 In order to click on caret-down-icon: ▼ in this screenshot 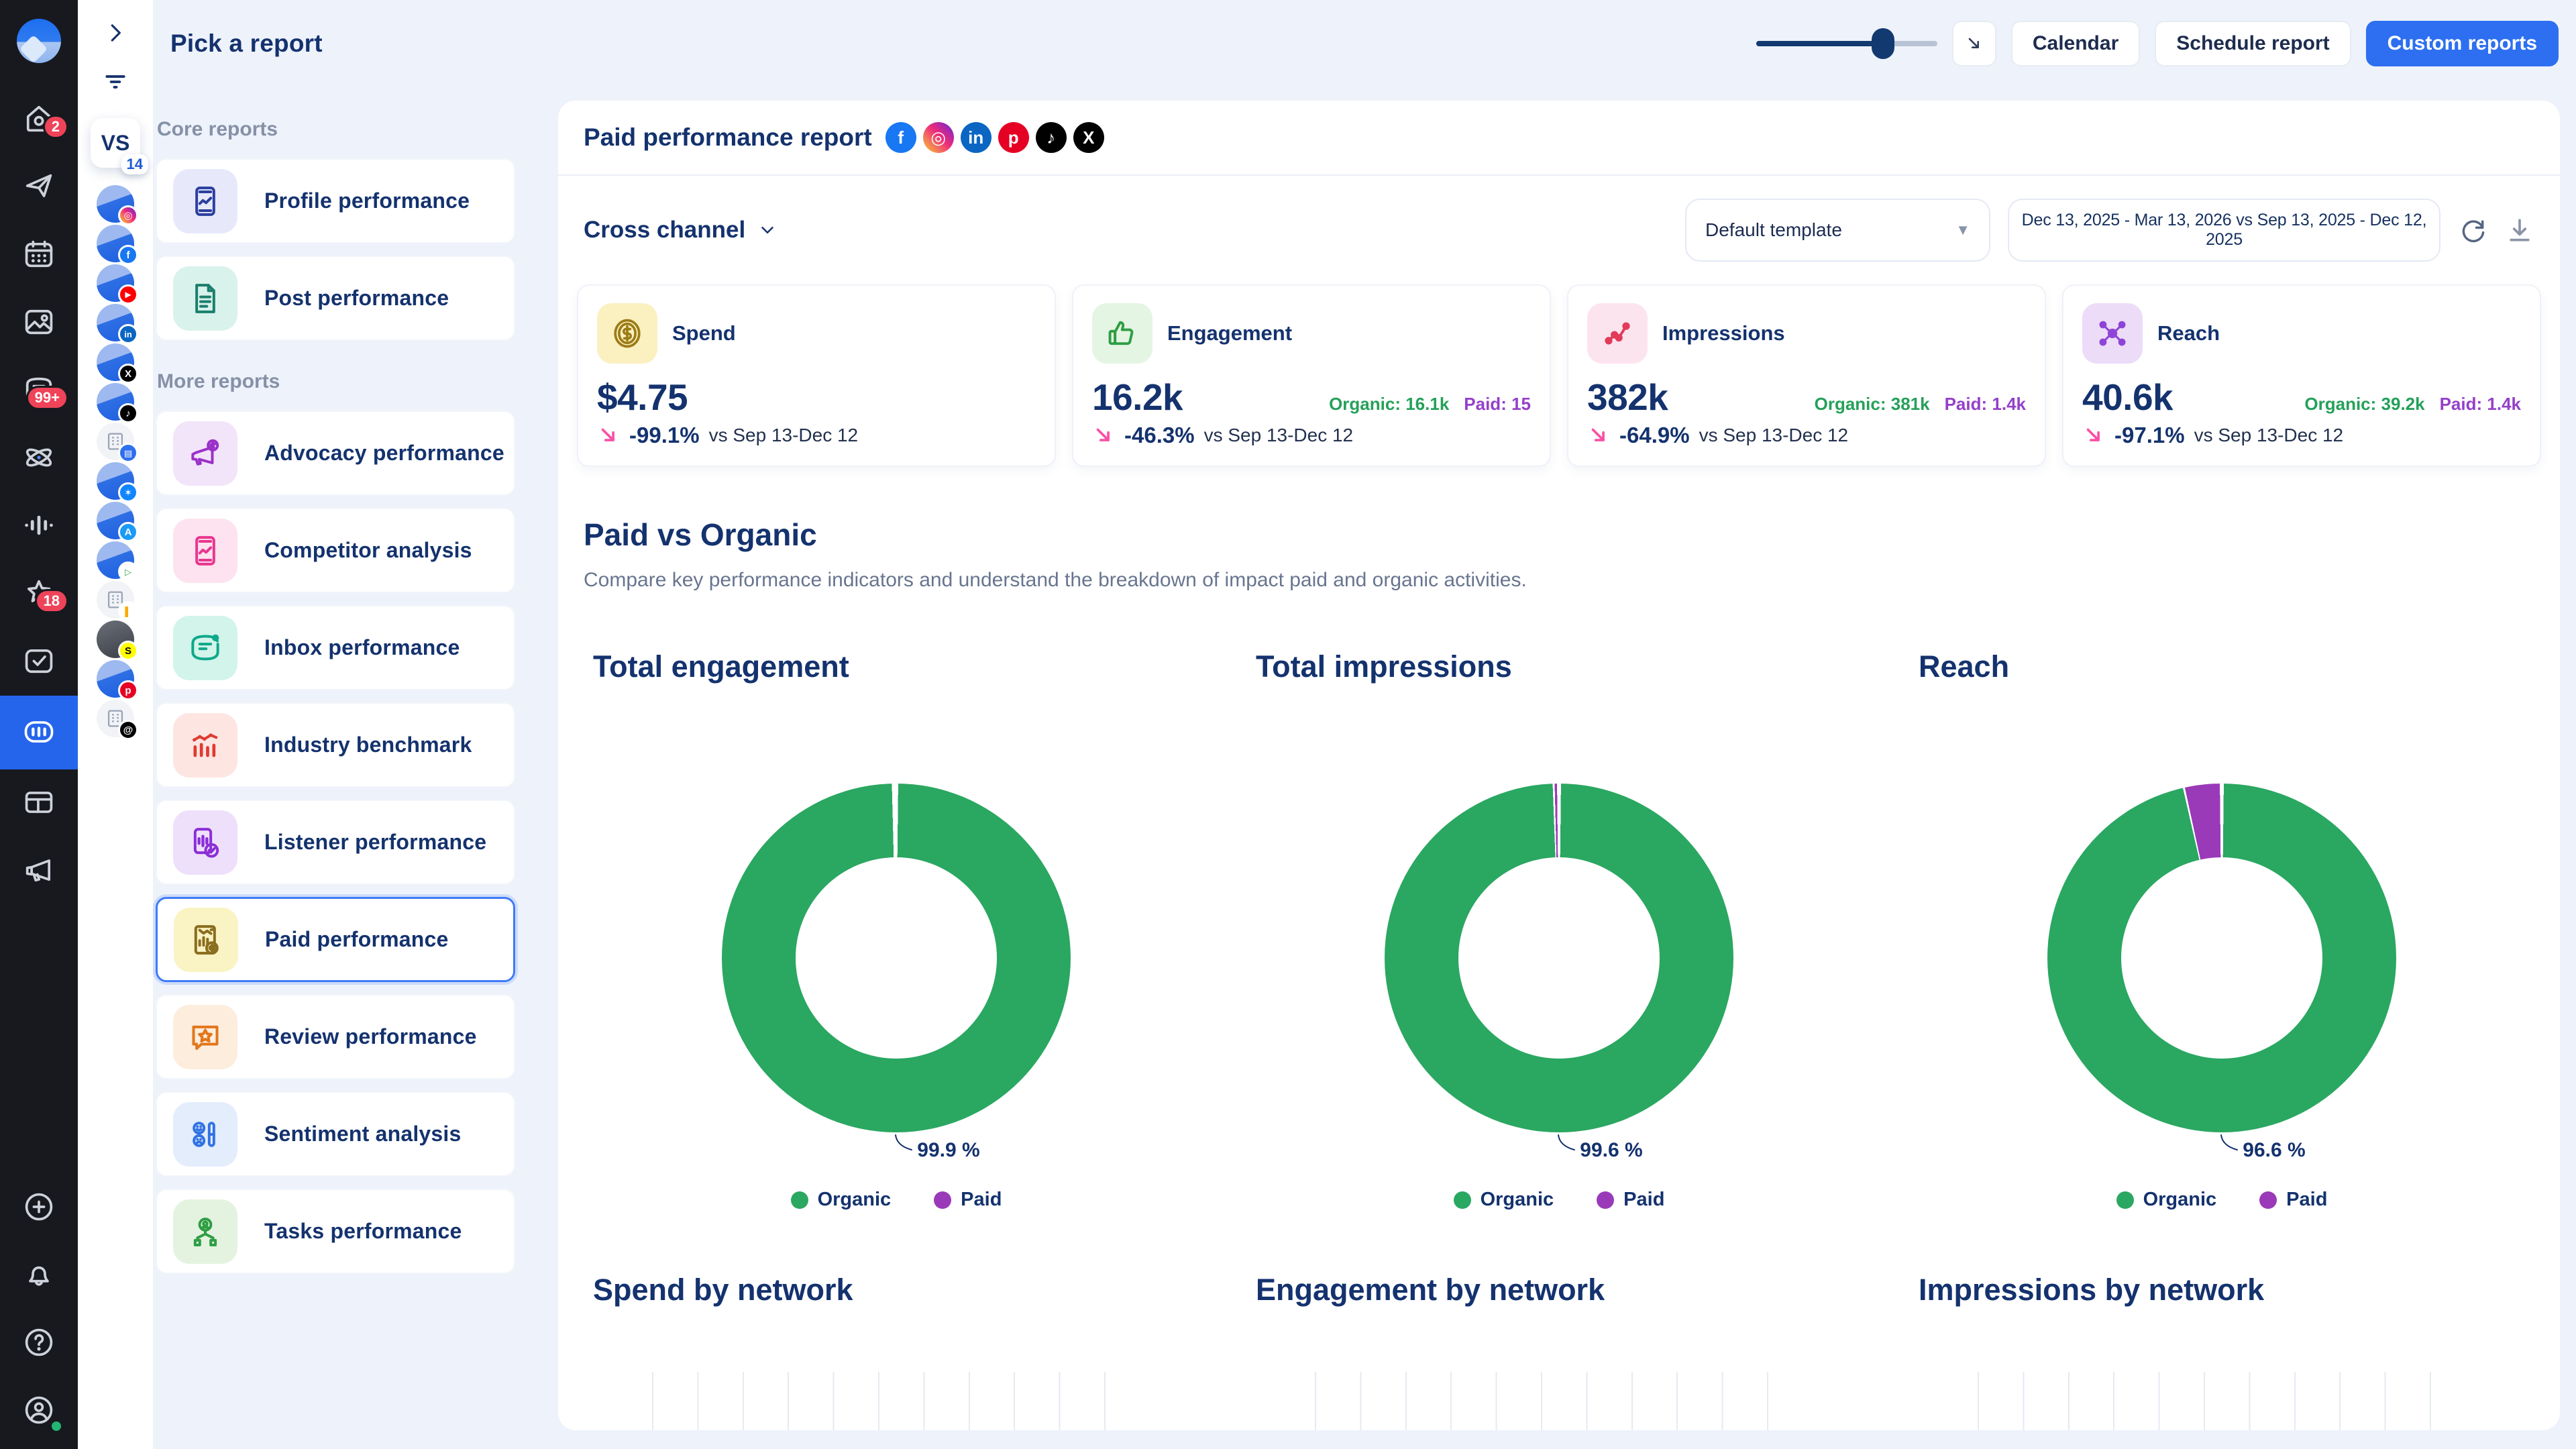, I will do `click(1962, 229)`.